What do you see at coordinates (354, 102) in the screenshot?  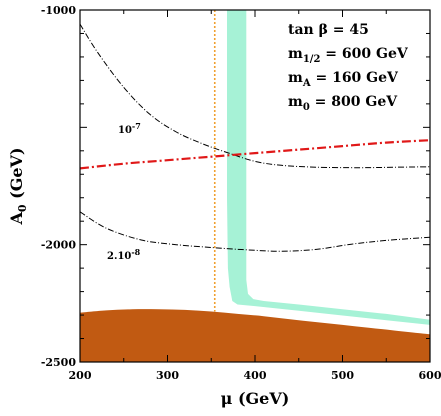 I see `annotation-m0-value: = 800 GeV` at bounding box center [354, 102].